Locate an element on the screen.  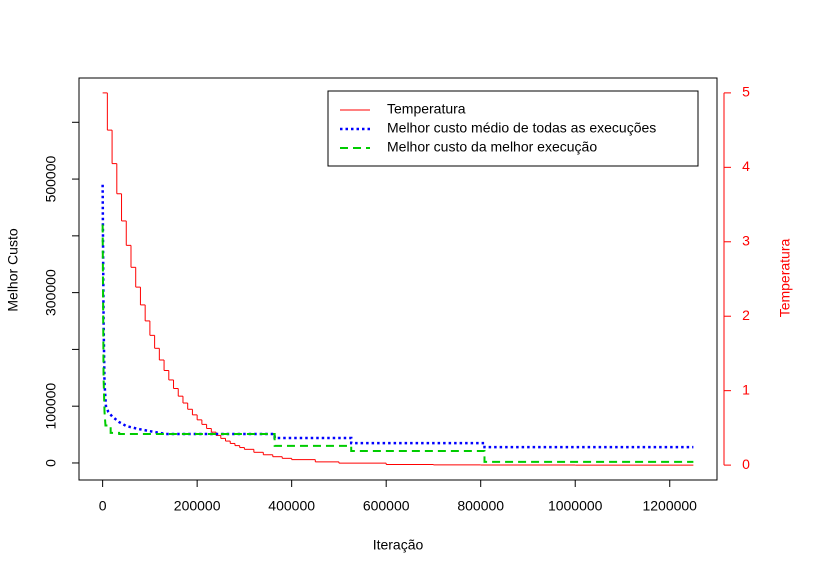
x-tick-label: 0 is located at coordinates (103, 506).